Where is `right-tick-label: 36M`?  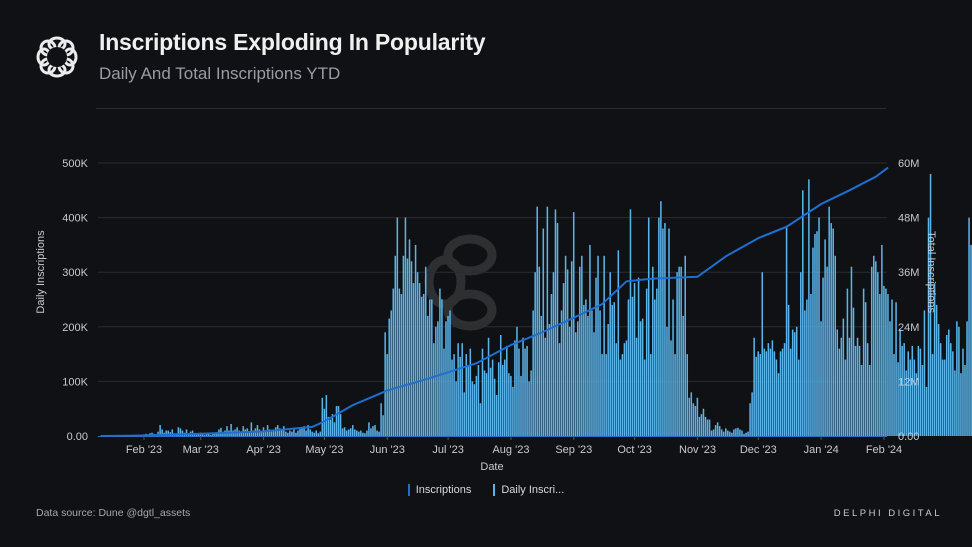 right-tick-label: 36M is located at coordinates (908, 273).